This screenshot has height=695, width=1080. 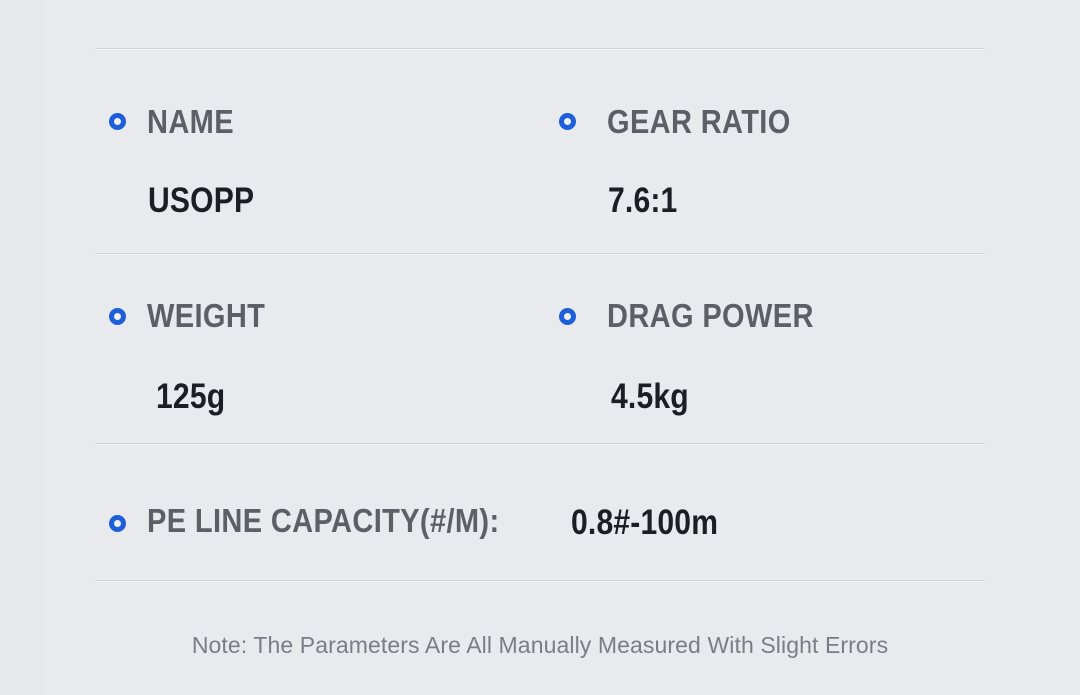 I want to click on spec-value-name: USOPP, so click(x=201, y=200).